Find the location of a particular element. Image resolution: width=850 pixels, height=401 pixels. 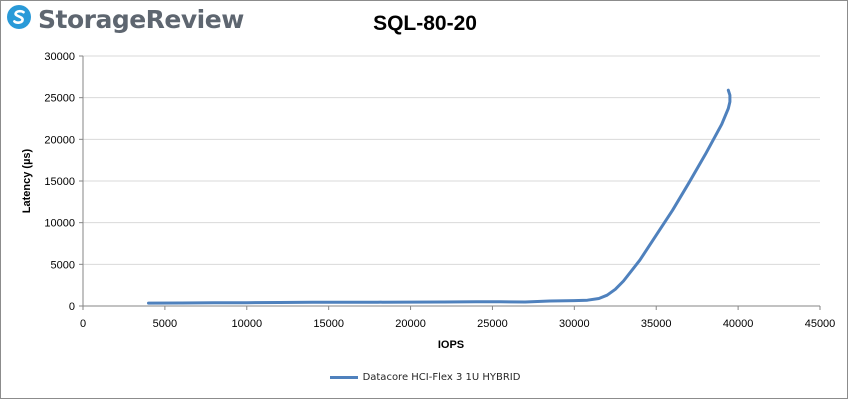

x-axis-title: IOPS is located at coordinates (451, 345).